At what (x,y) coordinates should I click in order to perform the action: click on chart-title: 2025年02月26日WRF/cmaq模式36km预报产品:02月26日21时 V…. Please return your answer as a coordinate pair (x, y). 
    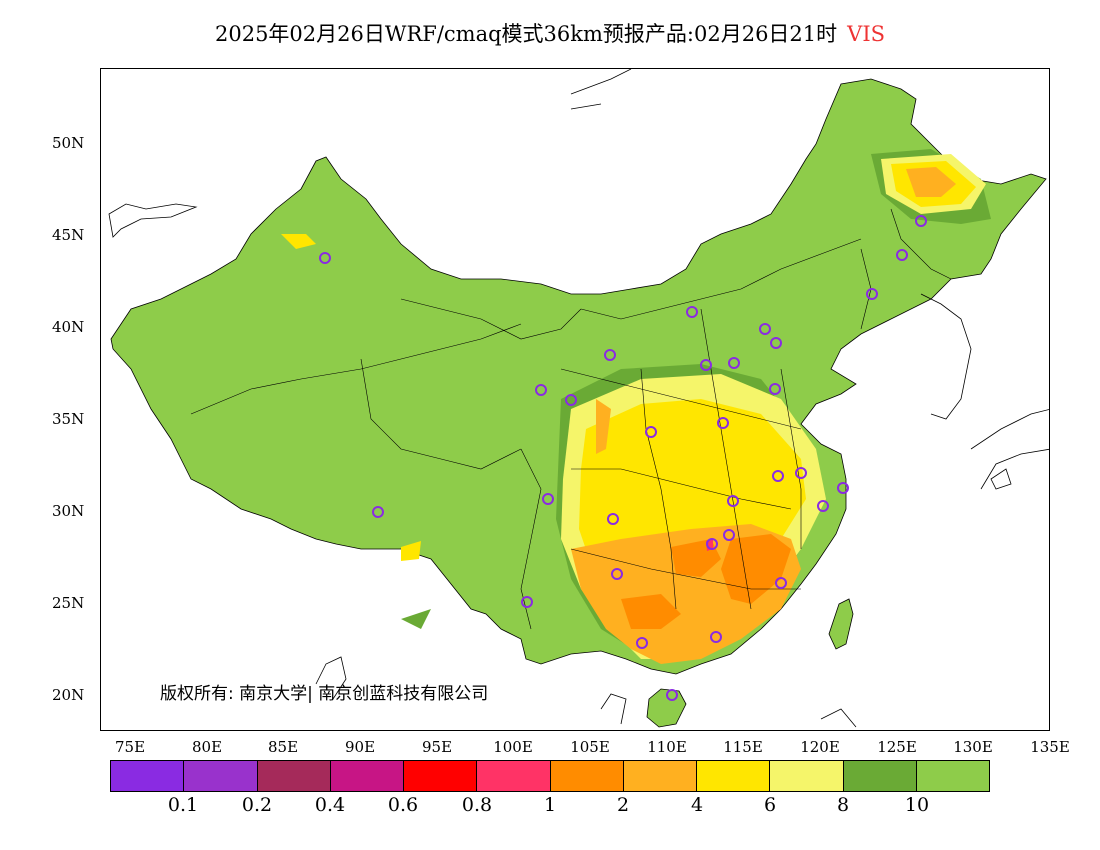
    Looking at the image, I should click on (550, 33).